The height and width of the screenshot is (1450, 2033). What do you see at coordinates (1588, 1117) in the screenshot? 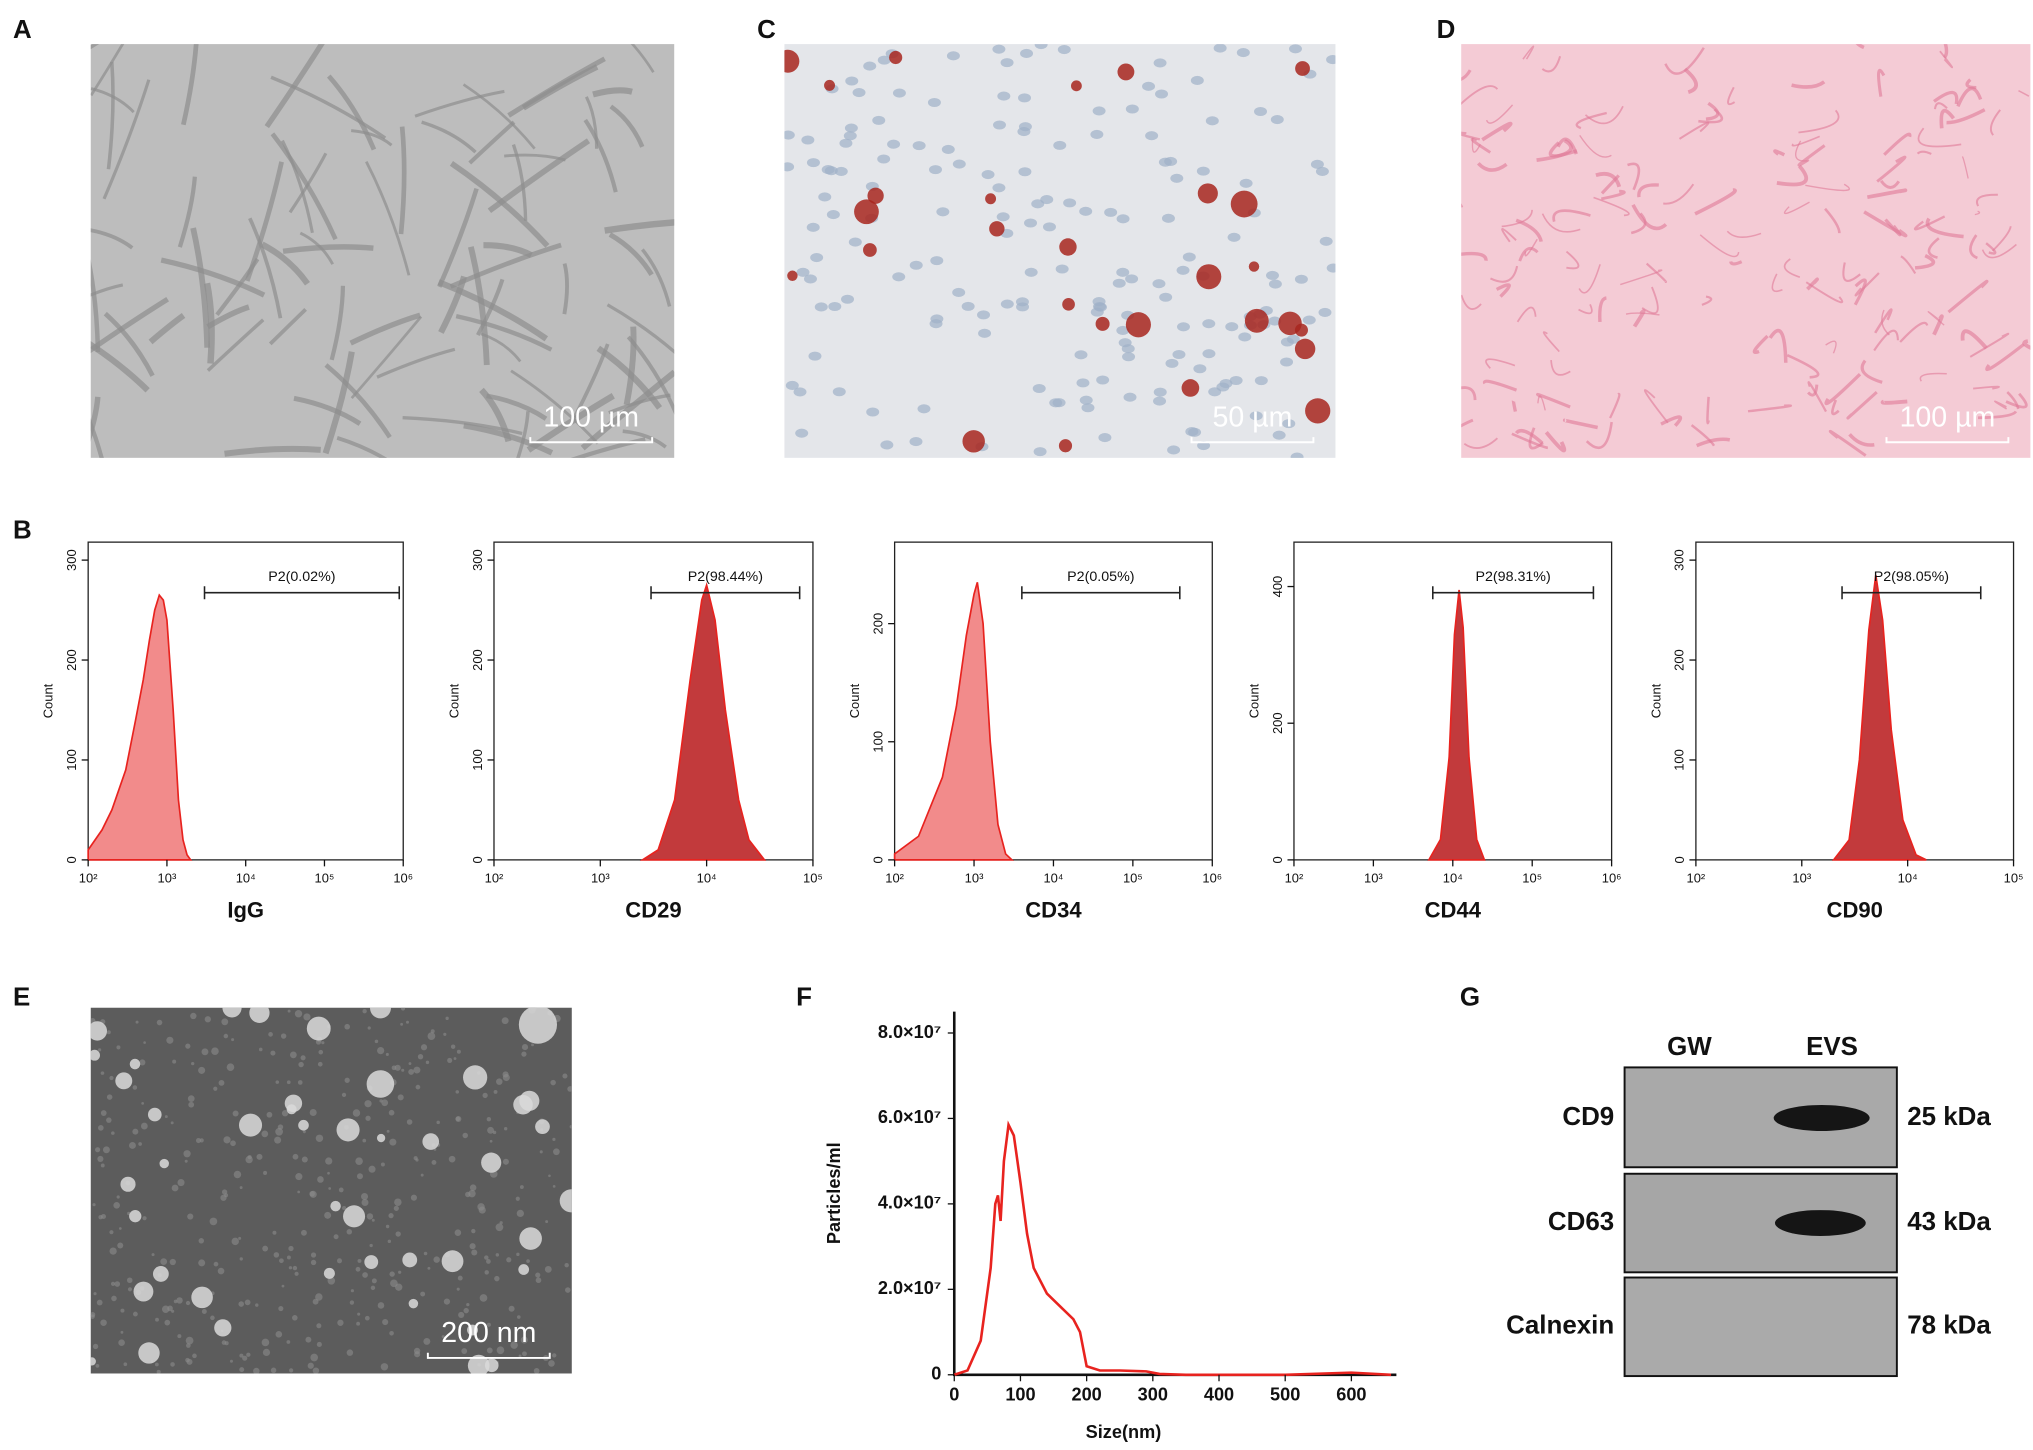
I see `protein-label: CD9` at bounding box center [1588, 1117].